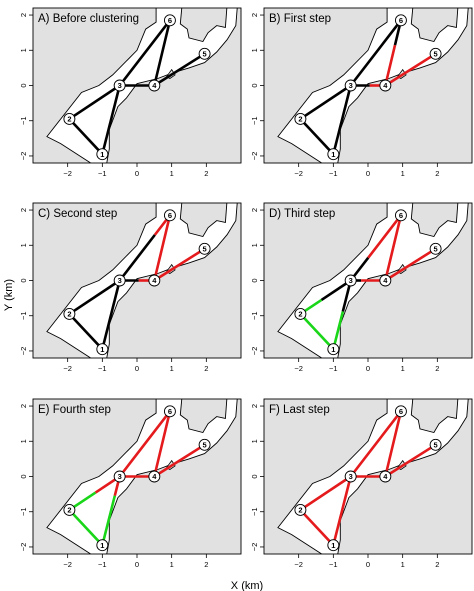 The image size is (474, 591). Describe the element at coordinates (77, 214) in the screenshot. I see `panel-title: C) Second step` at that location.